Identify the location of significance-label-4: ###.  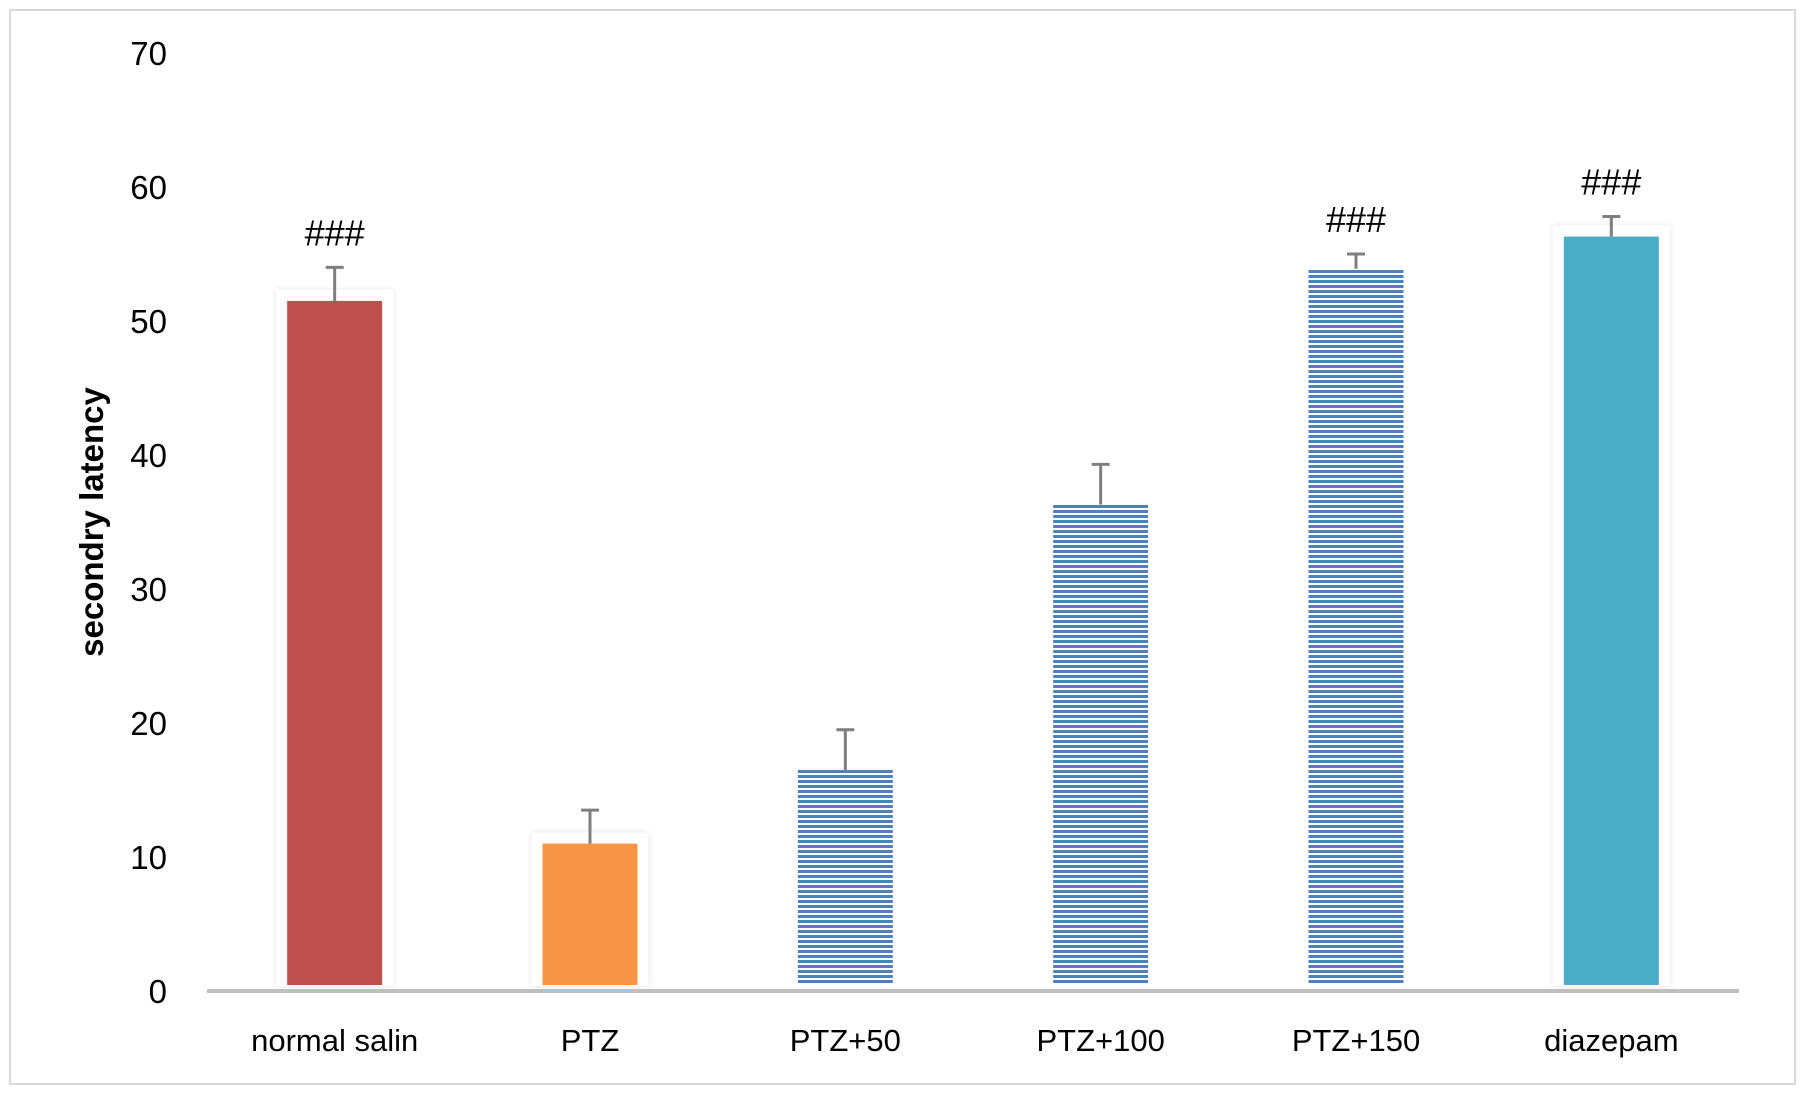
(1356, 219).